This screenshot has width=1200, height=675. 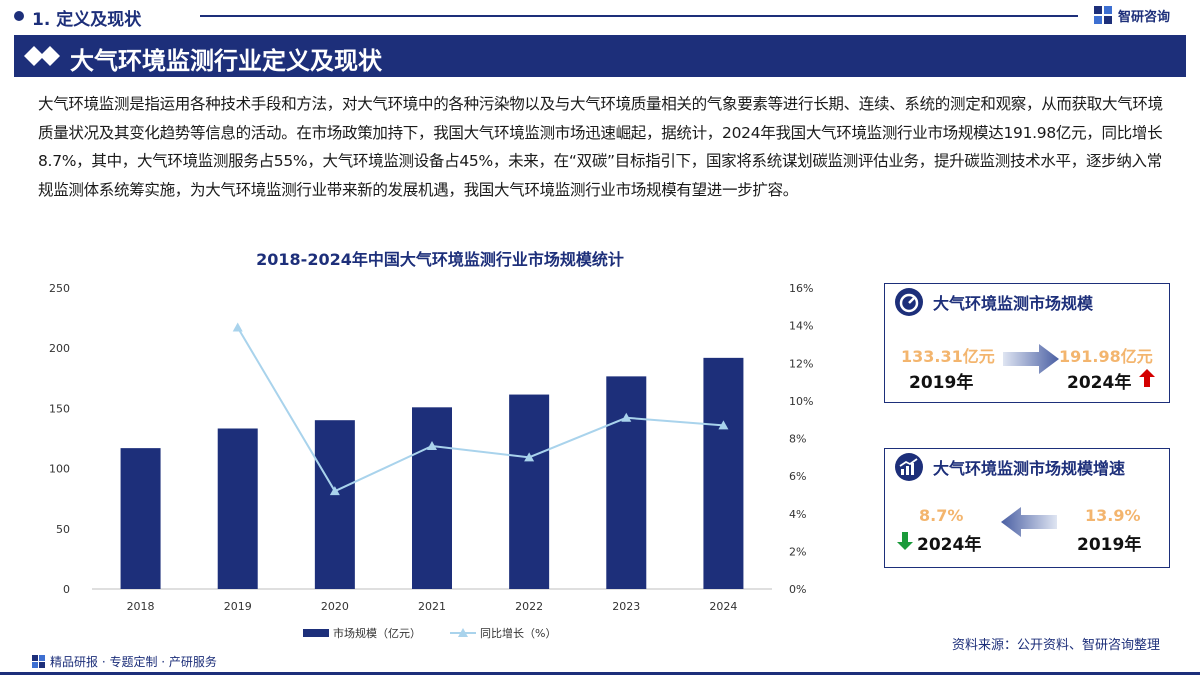 I want to click on brand-mark-icon, so click(x=1103, y=15).